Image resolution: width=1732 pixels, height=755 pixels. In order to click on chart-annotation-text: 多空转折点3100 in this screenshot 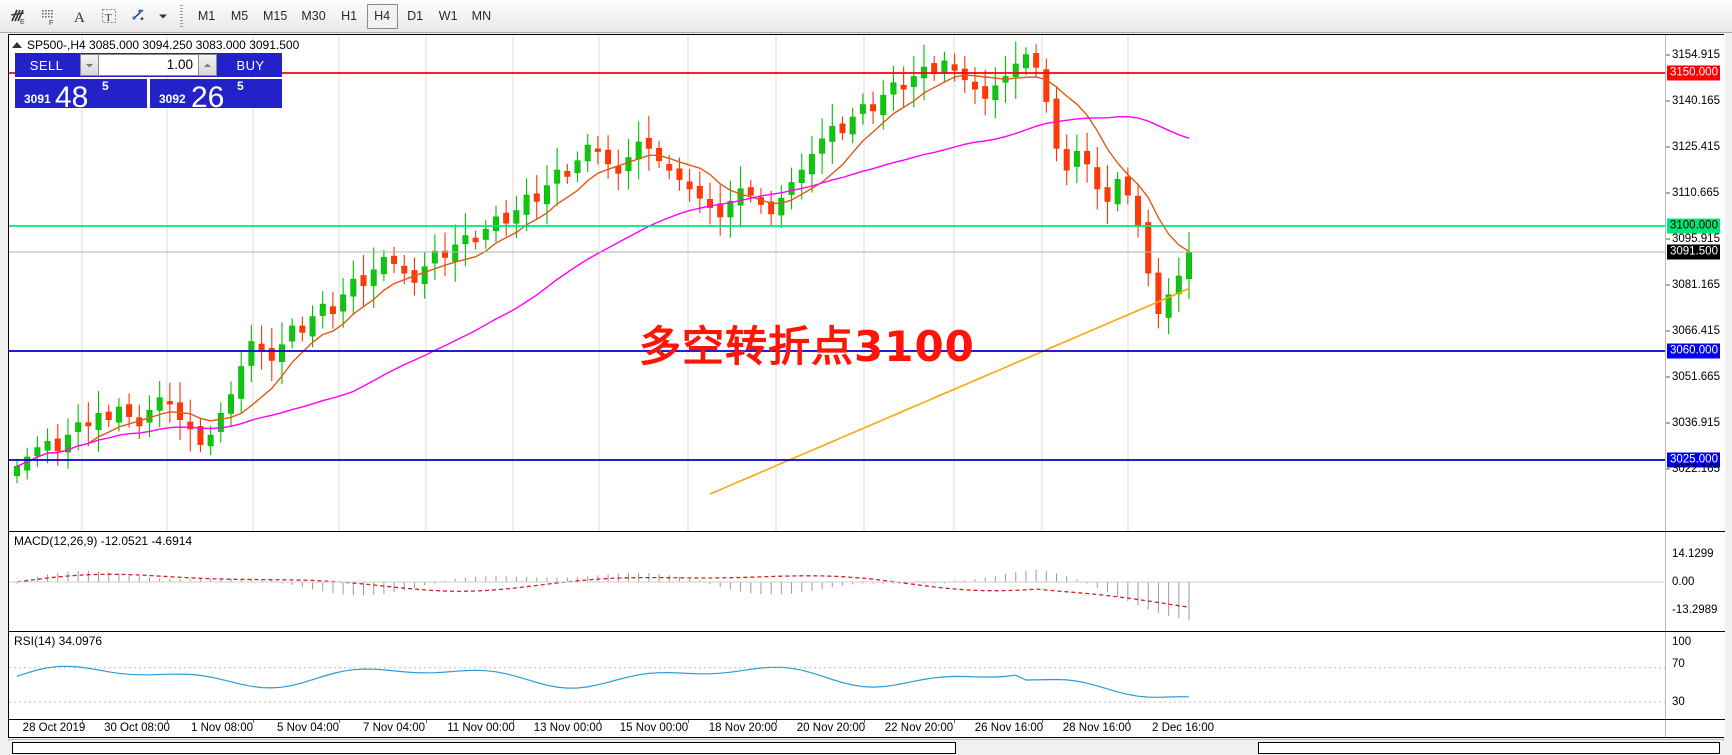, I will do `click(807, 346)`.